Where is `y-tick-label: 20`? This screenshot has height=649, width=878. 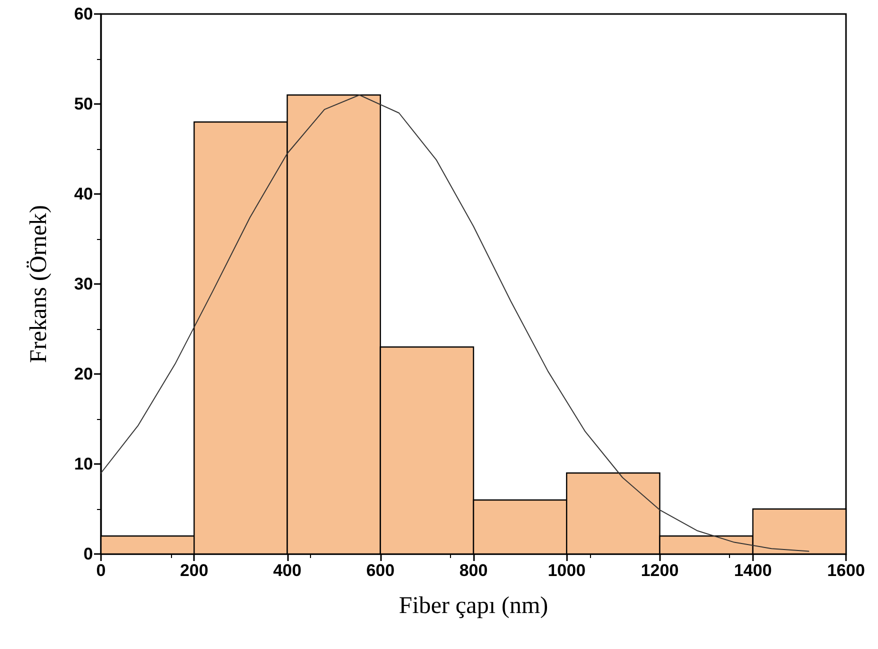 y-tick-label: 20 is located at coordinates (83, 374).